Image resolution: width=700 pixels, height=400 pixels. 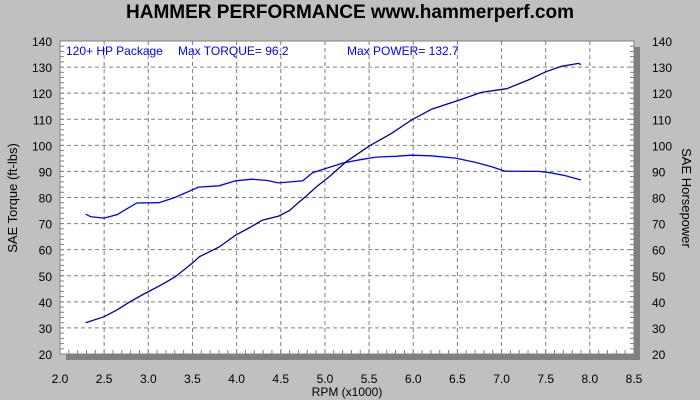 I want to click on x-tick-label: 8.5, so click(x=634, y=379).